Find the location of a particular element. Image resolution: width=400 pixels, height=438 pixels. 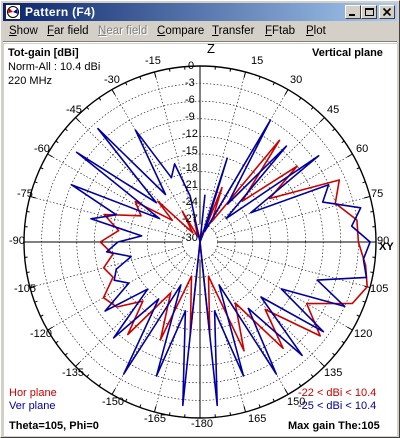

angle-label: -180 is located at coordinates (202, 424).